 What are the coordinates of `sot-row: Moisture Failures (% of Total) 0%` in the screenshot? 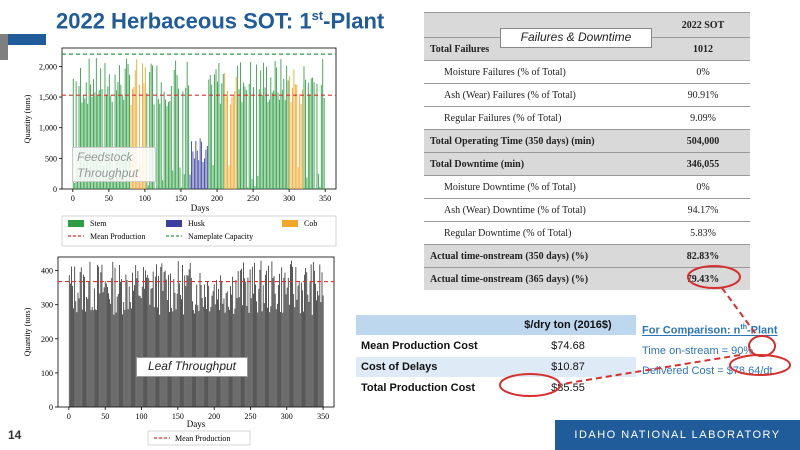 It's located at (587, 72).